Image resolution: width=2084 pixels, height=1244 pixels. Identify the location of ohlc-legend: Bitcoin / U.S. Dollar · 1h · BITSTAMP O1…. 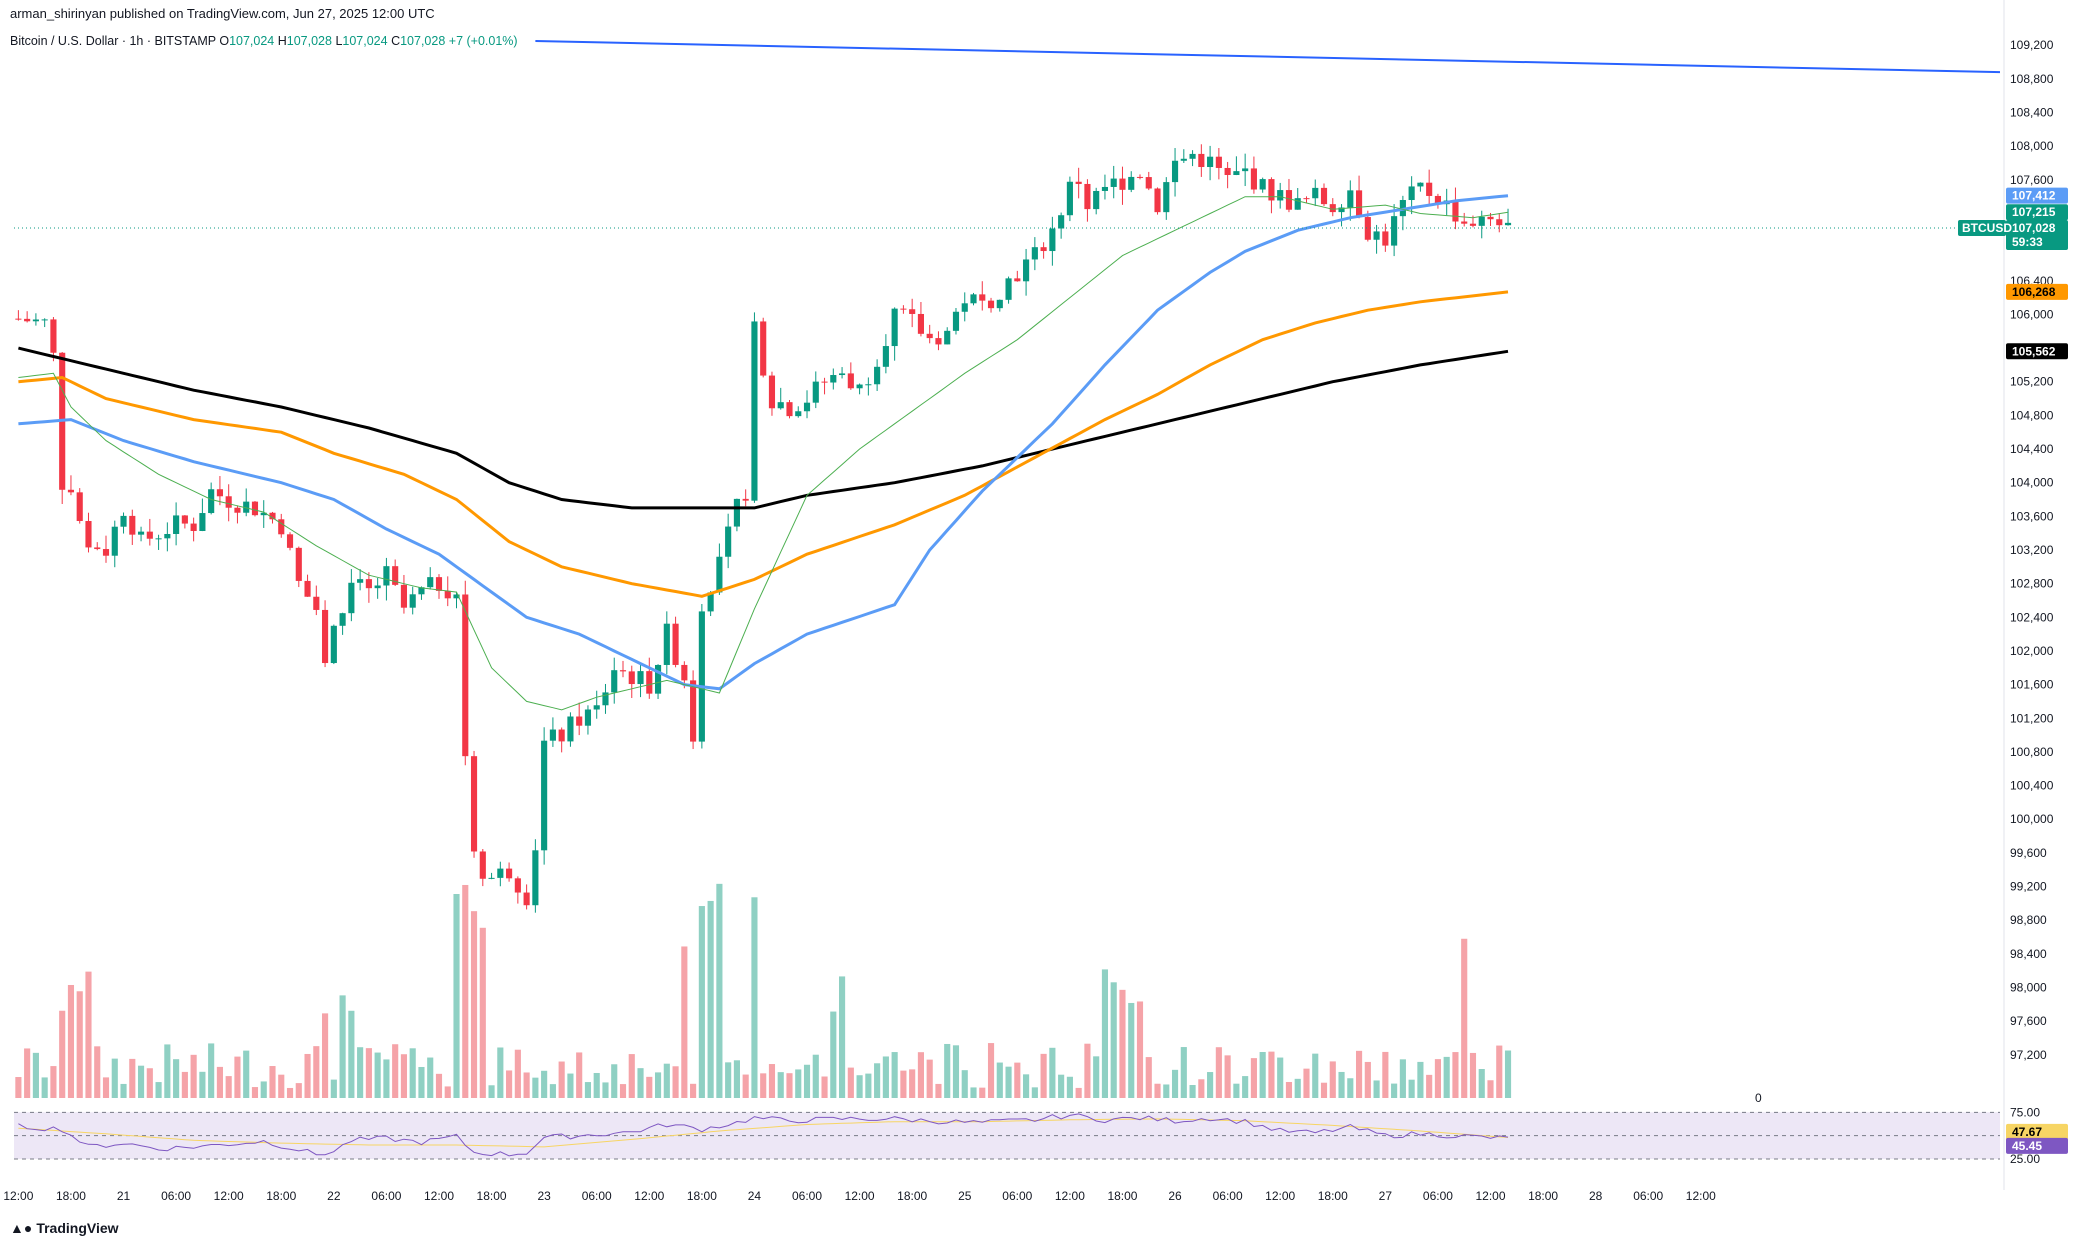
(264, 41).